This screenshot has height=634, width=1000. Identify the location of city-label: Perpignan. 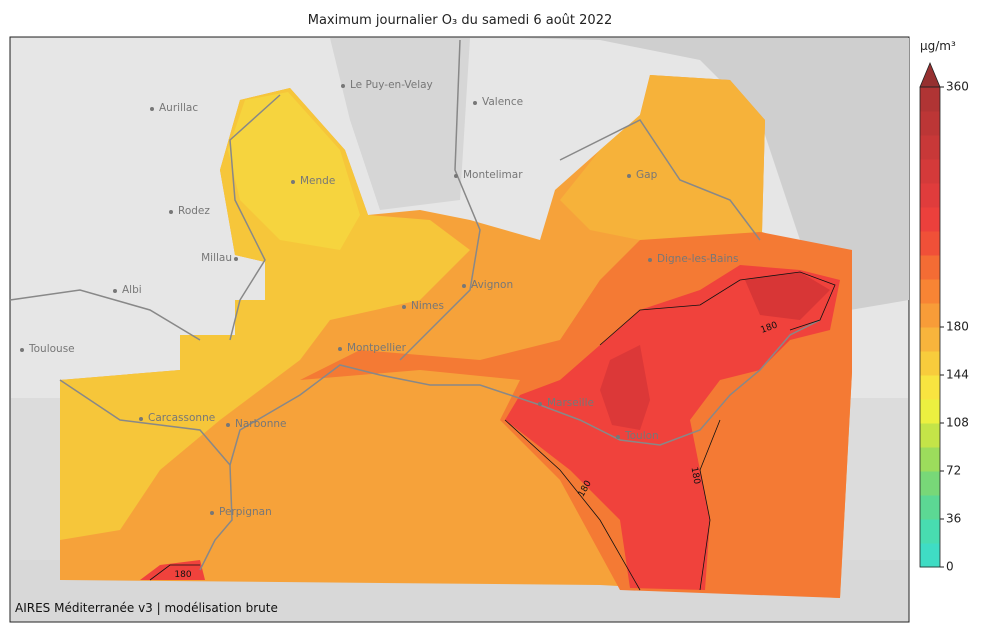
(245, 512).